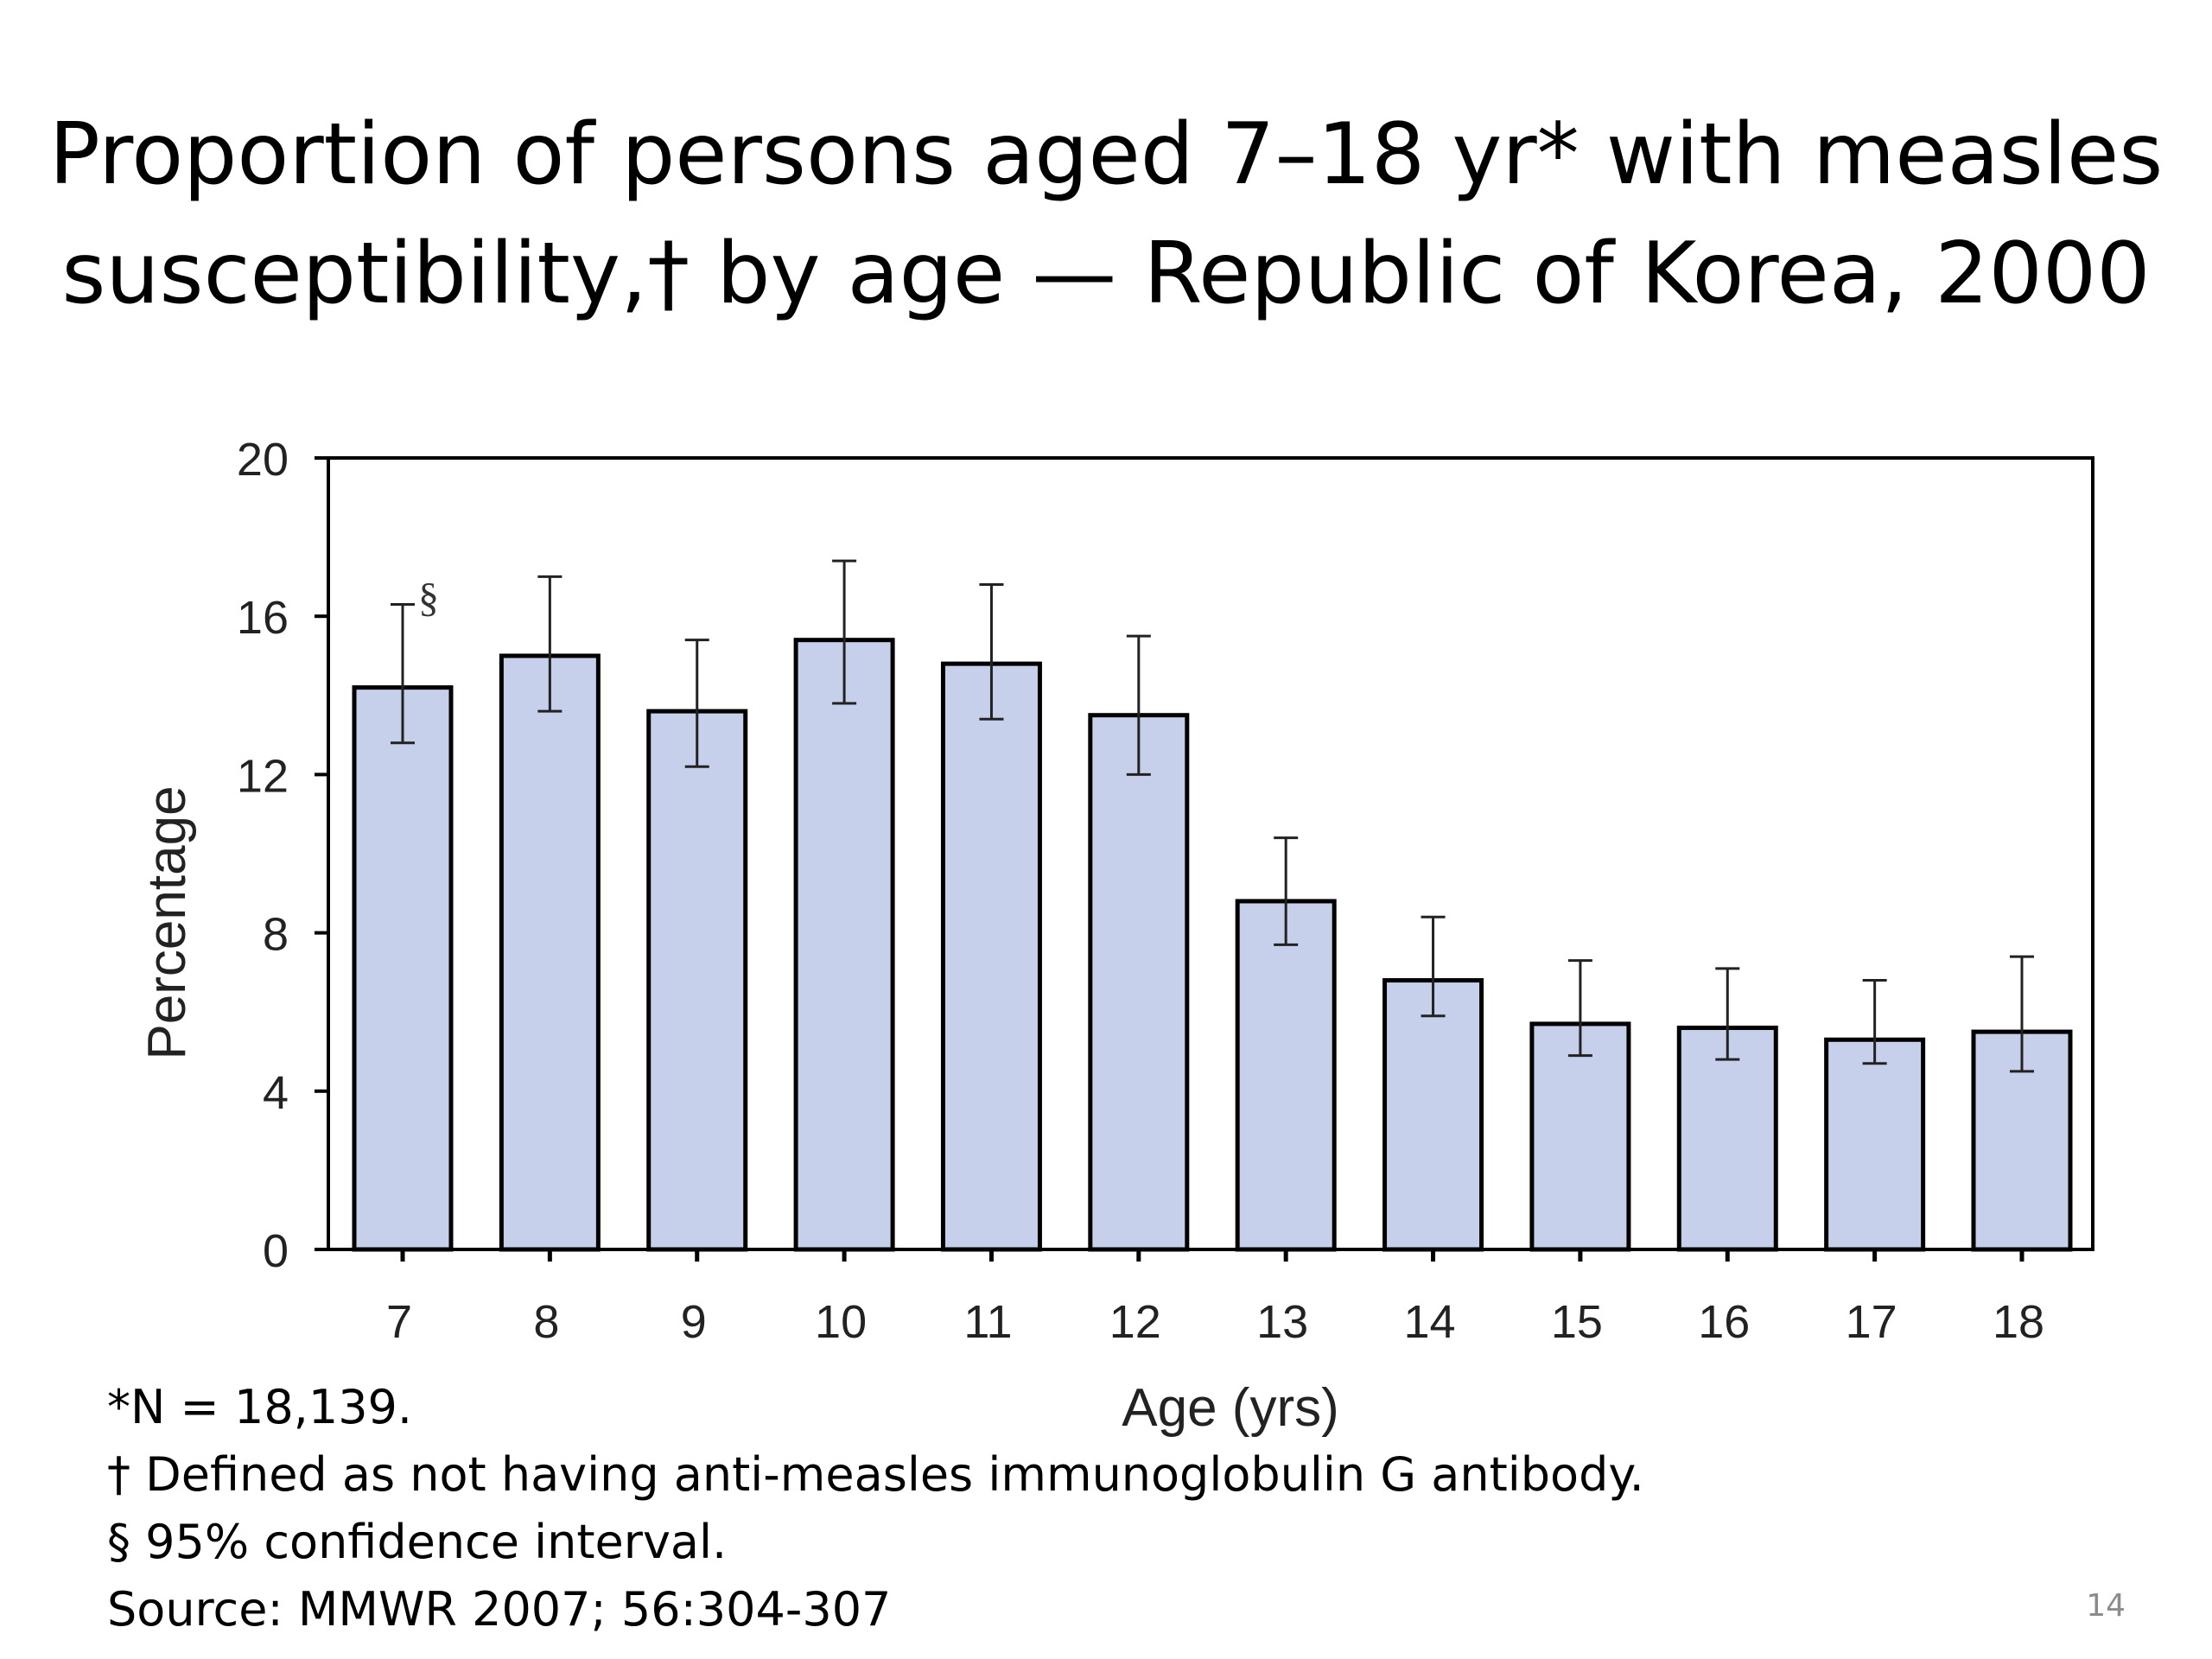 The height and width of the screenshot is (1659, 2212). Describe the element at coordinates (1577, 1322) in the screenshot. I see `x-tick-label: 15` at that location.